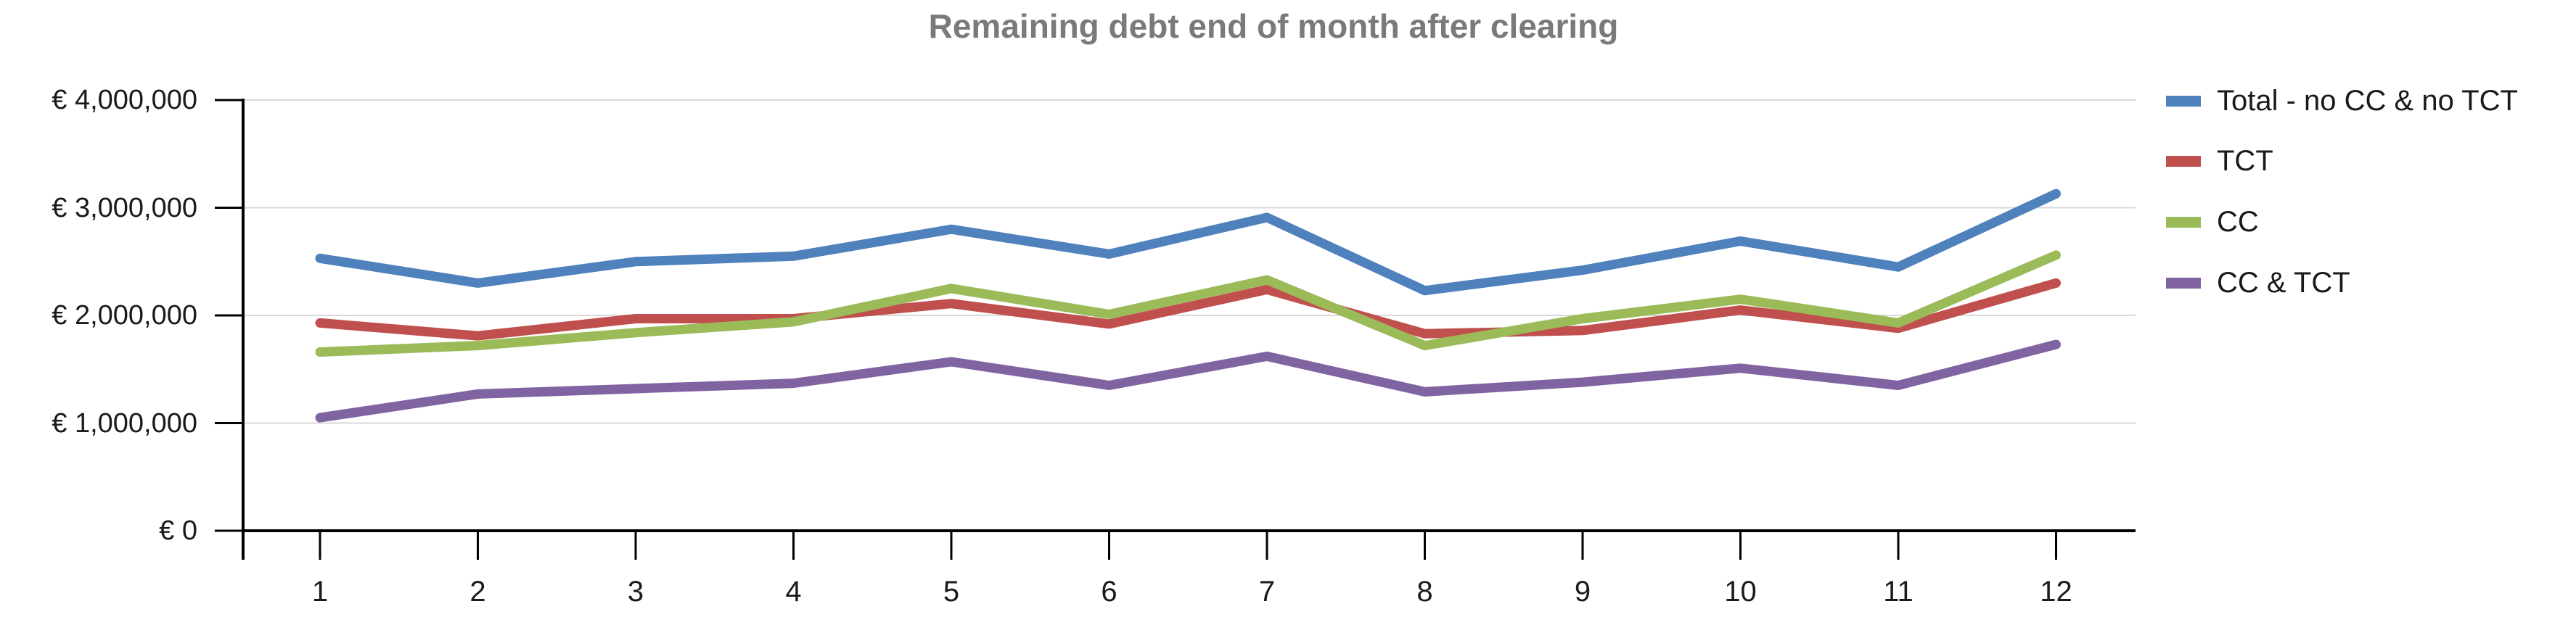  Describe the element at coordinates (2283, 283) in the screenshot. I see `legend-label: CC & TCT` at that location.